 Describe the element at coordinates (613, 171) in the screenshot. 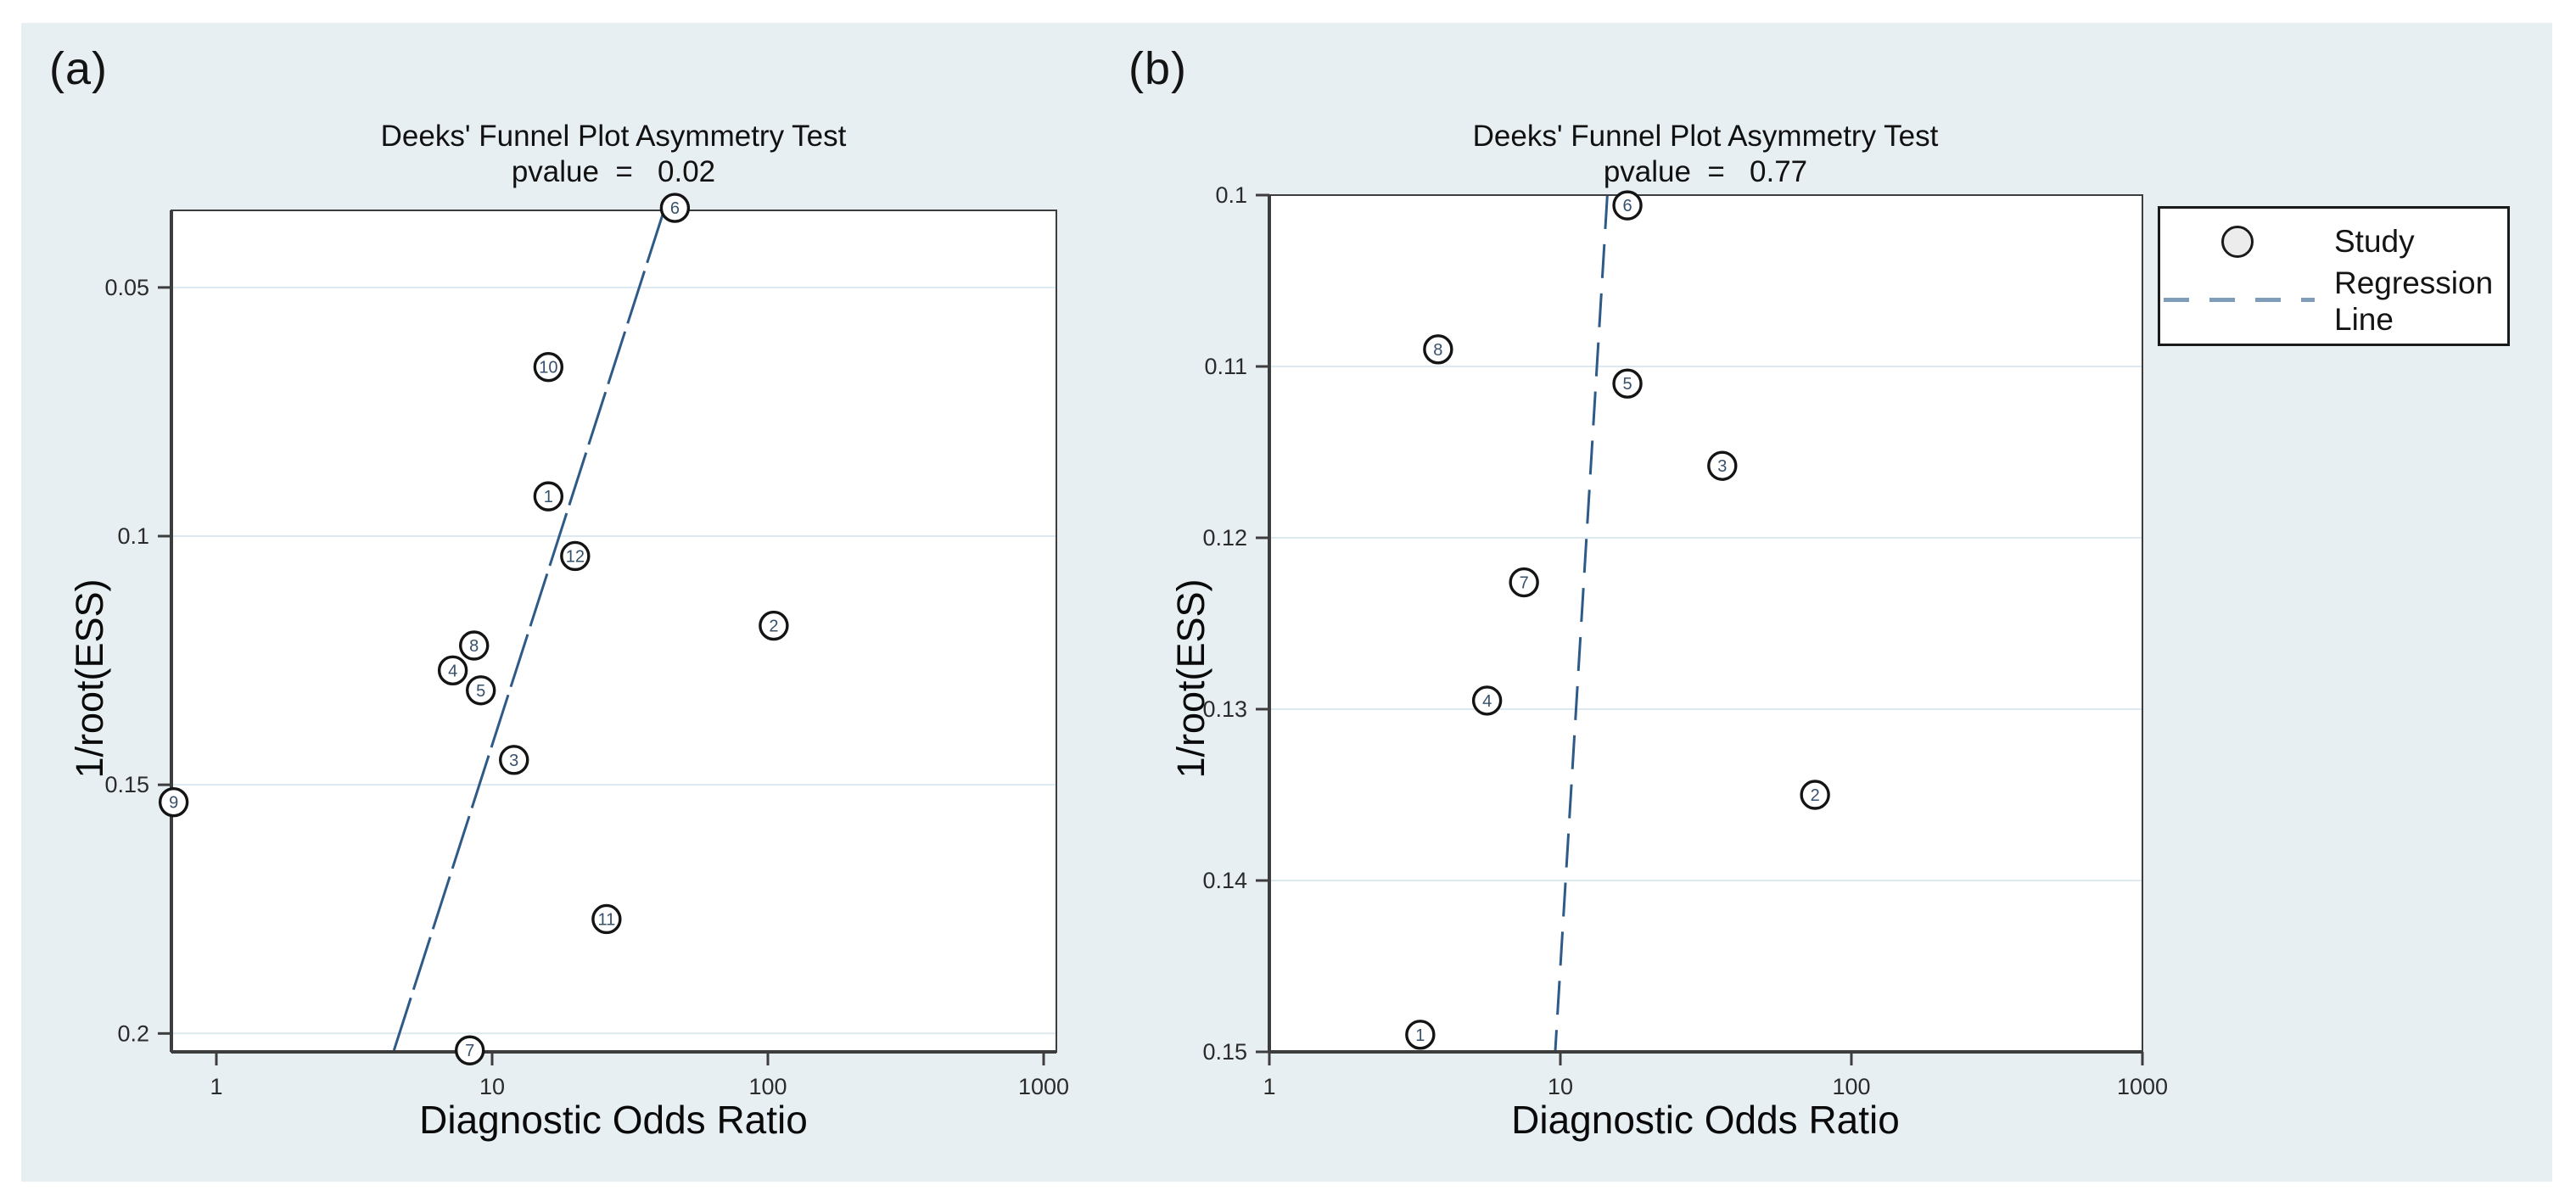

I see `panel-a-pvalue-text: pvalue = 0.02` at that location.